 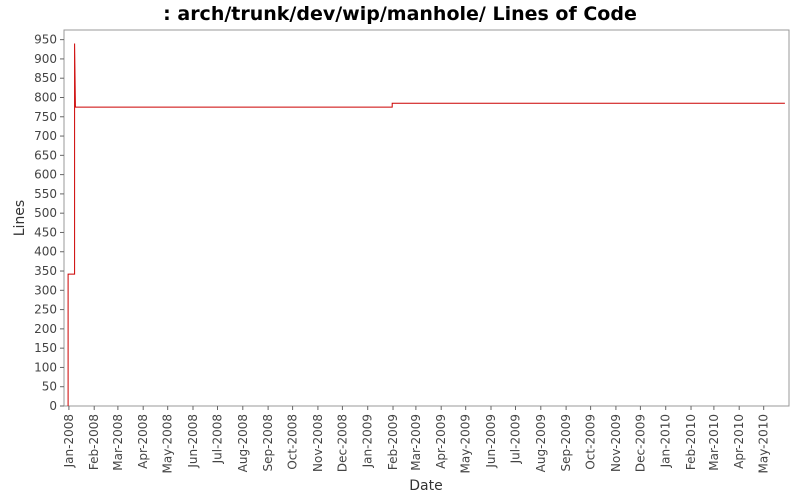 I want to click on y-tick-label: 650, so click(x=45, y=155).